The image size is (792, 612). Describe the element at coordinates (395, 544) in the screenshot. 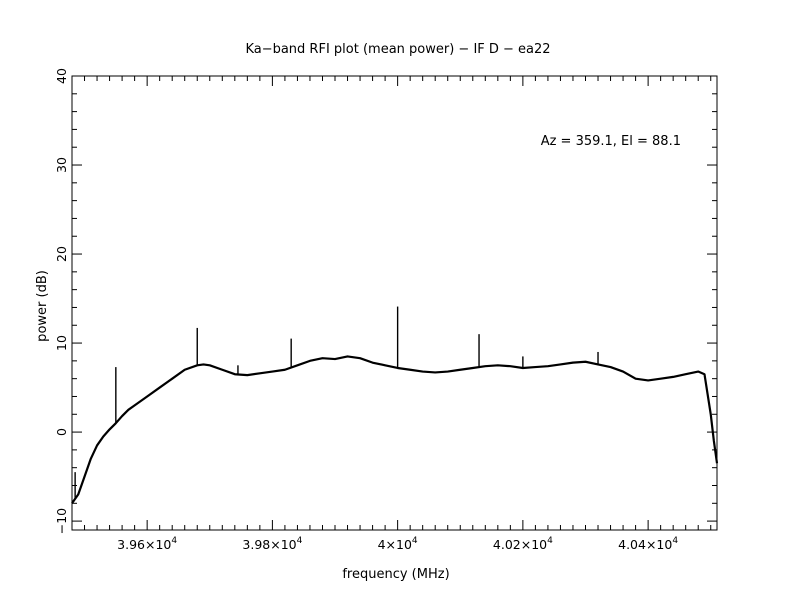

I see `x-tick-mantissa: 4×10` at that location.